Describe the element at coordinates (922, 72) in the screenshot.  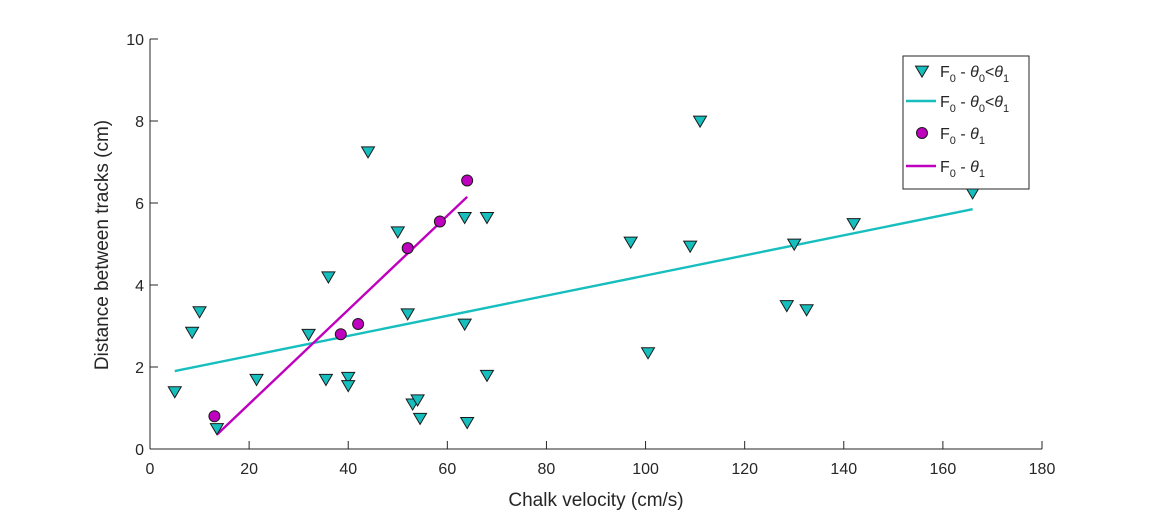
I see `legend-marker-triangle` at that location.